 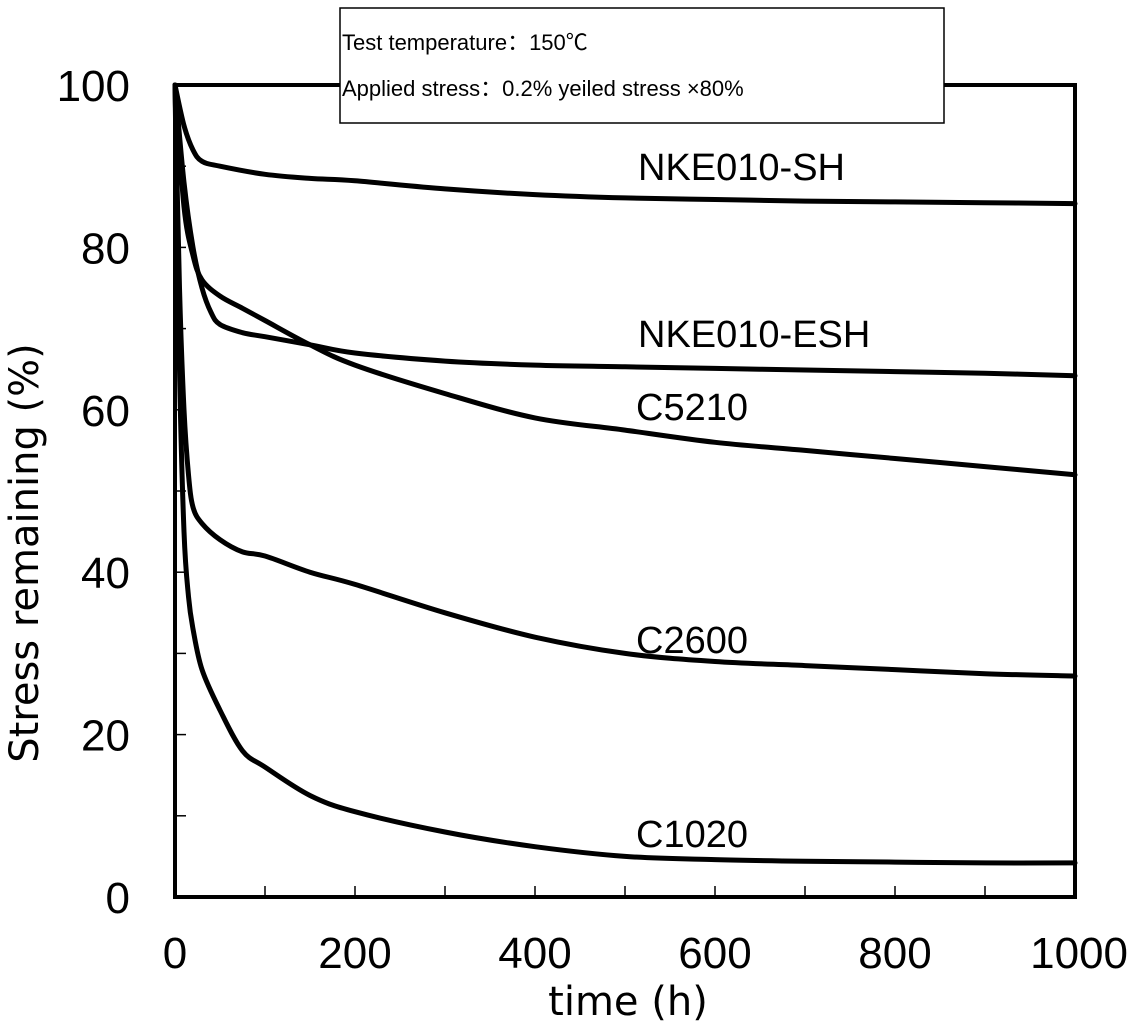 I want to click on series-labels: NKE010-SH NKE010-ESH C5210 C2600 C1020, so click(x=753, y=501).